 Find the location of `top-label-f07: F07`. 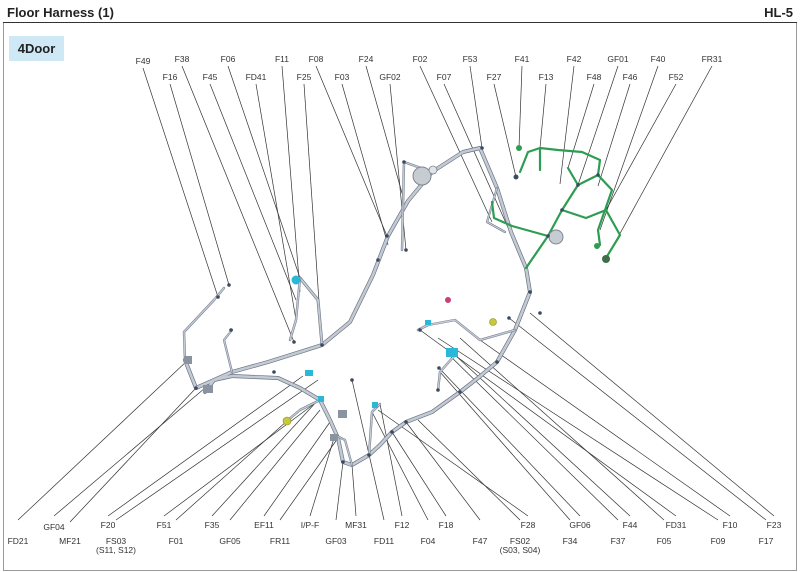

top-label-f07: F07 is located at coordinates (444, 77).